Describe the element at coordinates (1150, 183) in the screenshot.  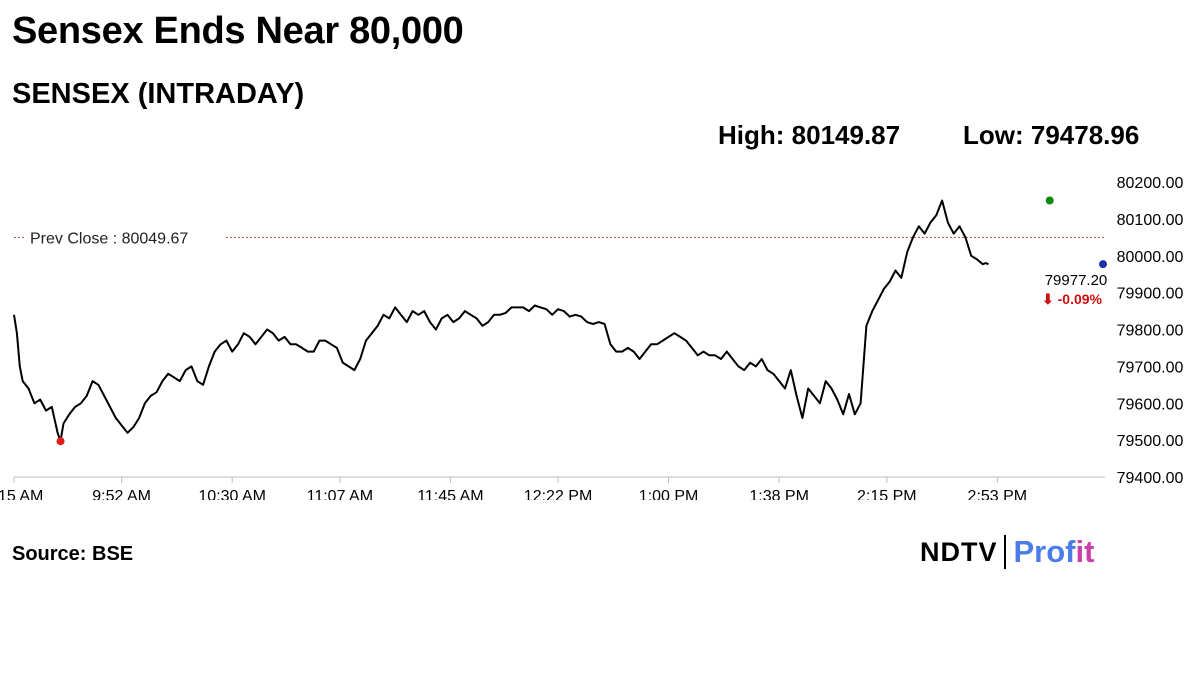
I see `y-tick-label: 80200.00` at that location.